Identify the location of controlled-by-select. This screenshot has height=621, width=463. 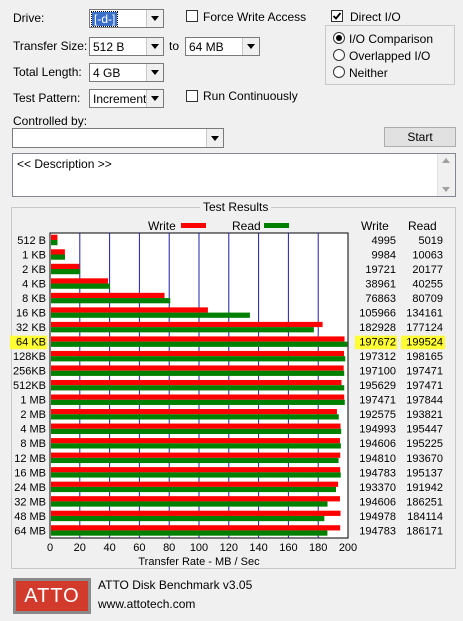
(118, 138).